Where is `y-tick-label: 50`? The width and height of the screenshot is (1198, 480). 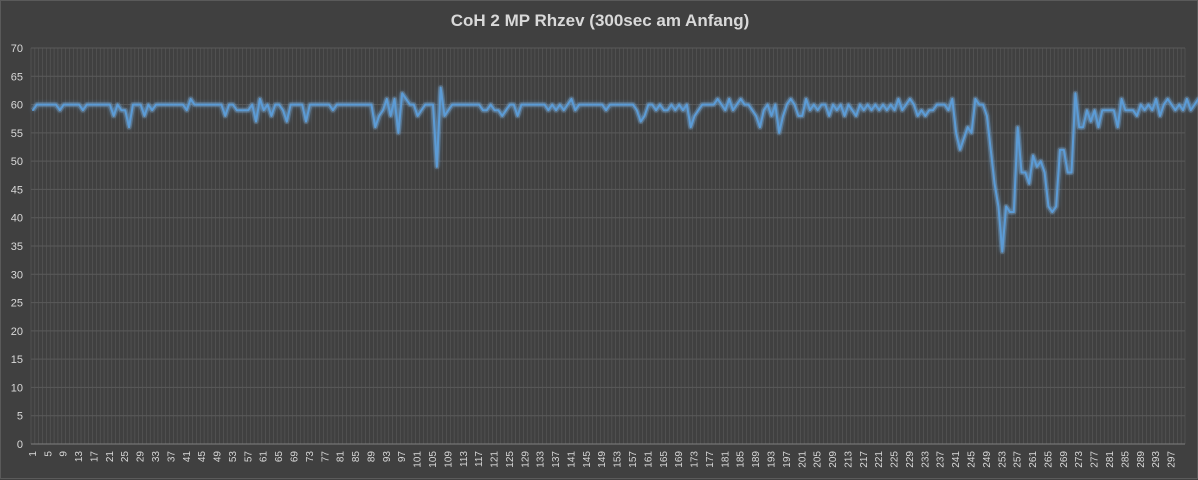 y-tick-label: 50 is located at coordinates (17, 162).